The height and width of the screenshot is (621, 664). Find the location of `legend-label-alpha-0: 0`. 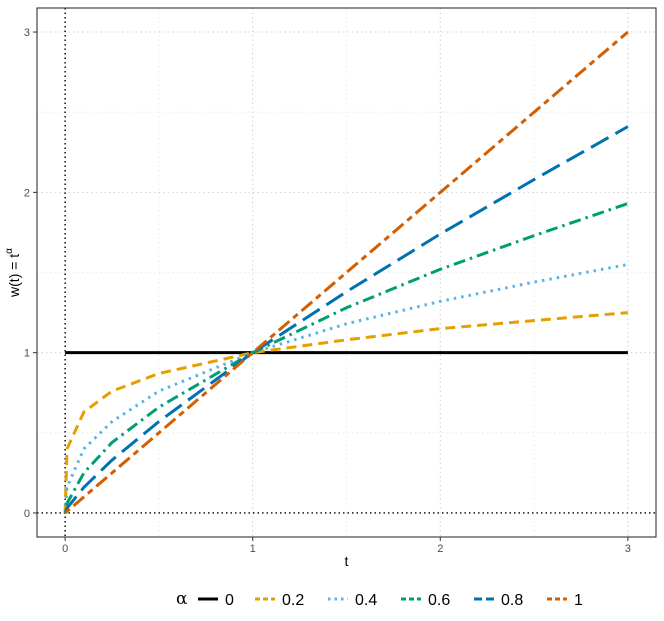

legend-label-alpha-0: 0 is located at coordinates (229, 600).